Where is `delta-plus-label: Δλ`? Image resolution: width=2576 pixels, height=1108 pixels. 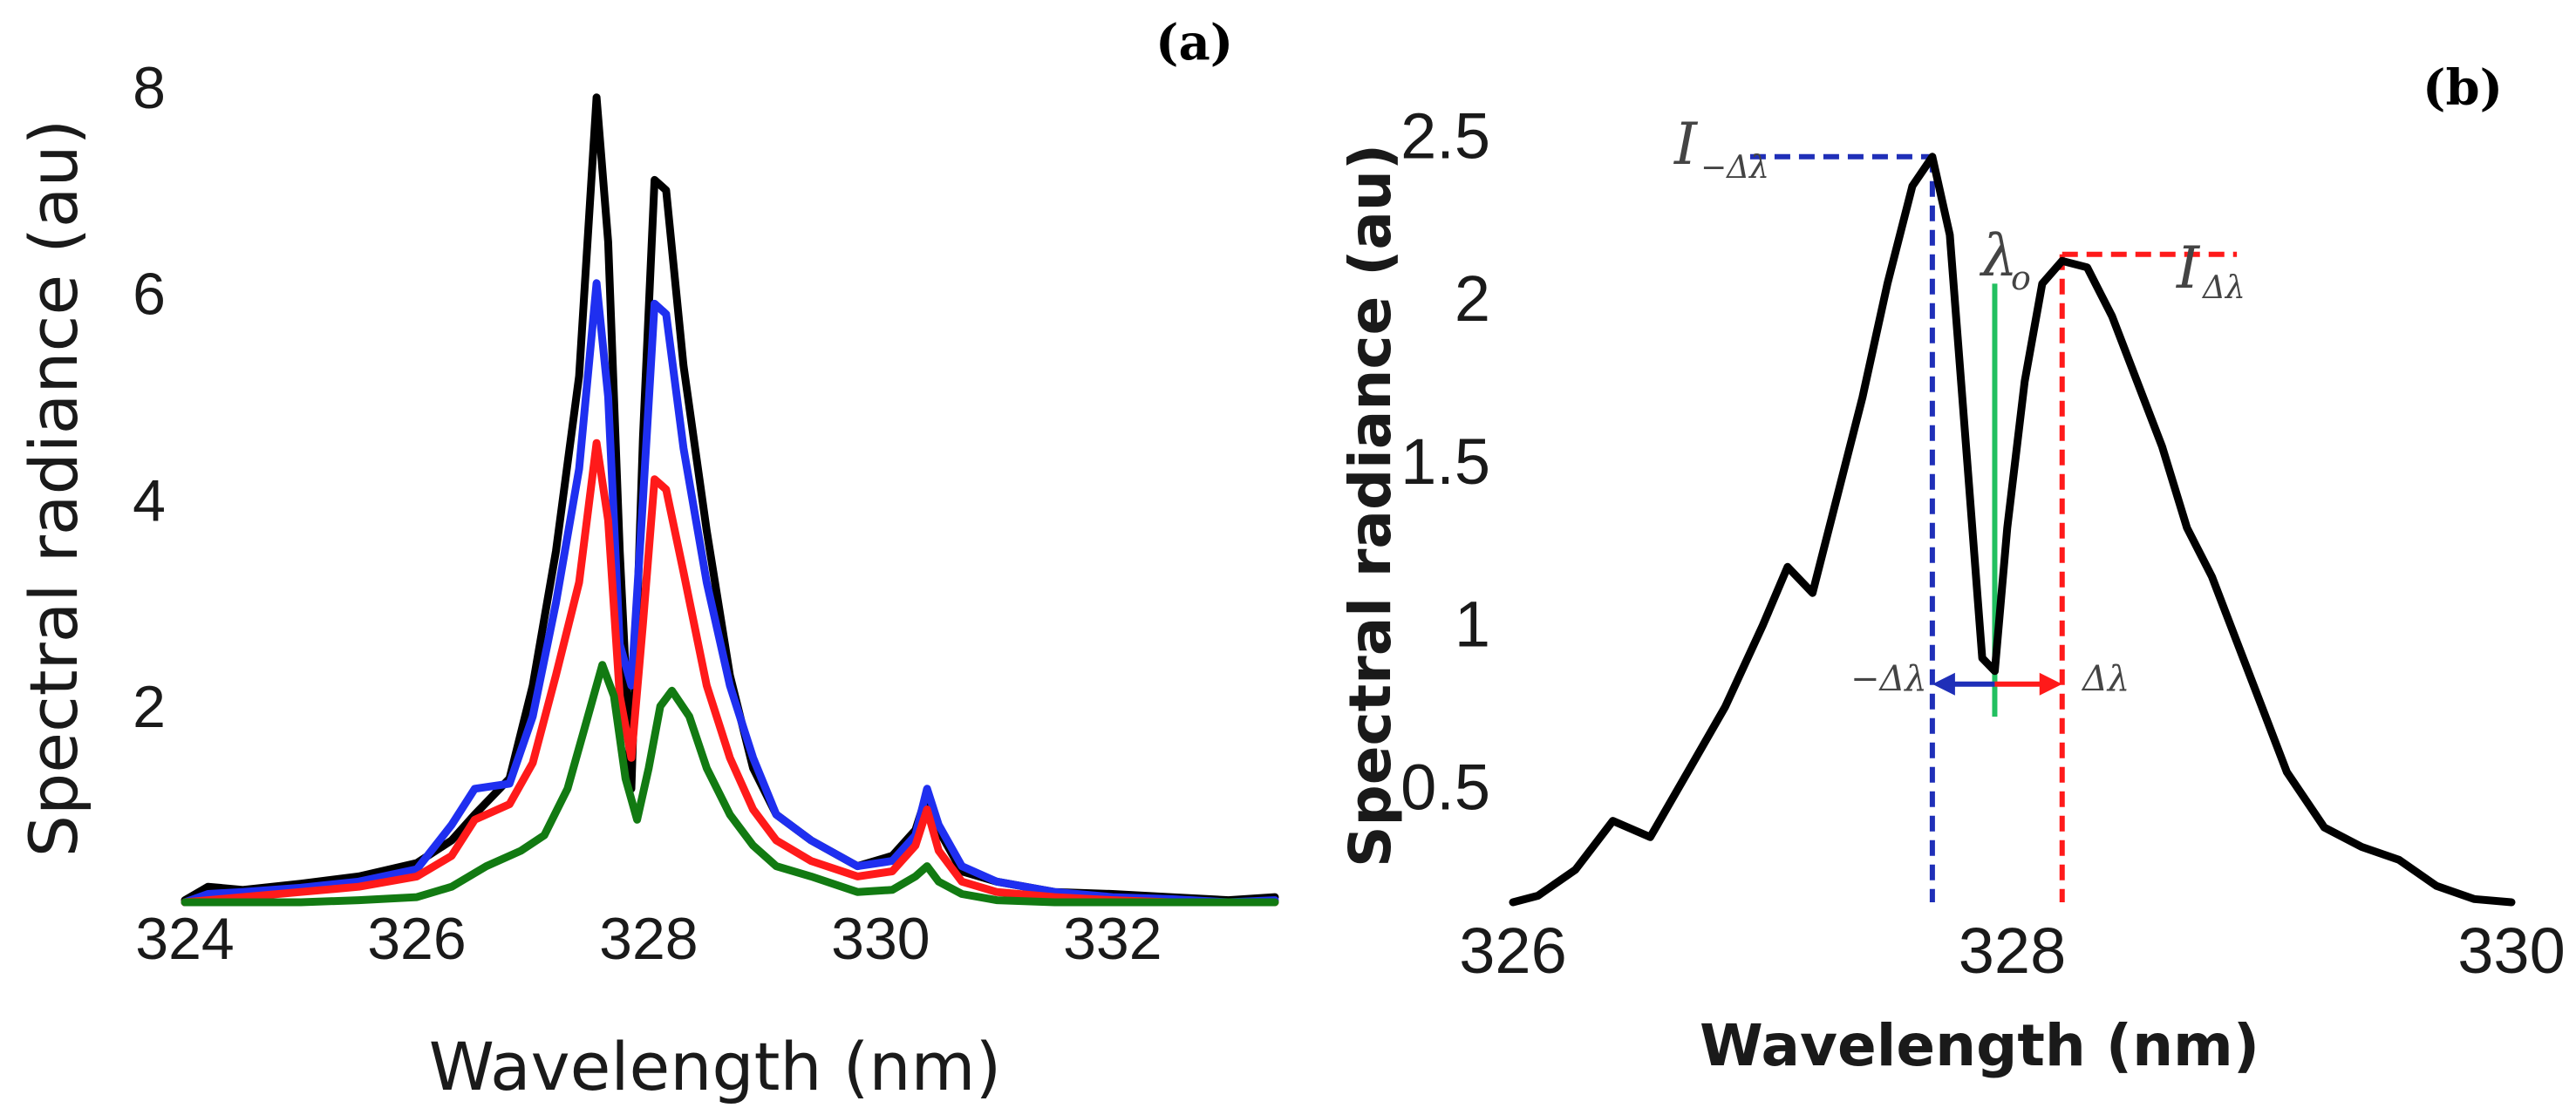
delta-plus-label: Δλ is located at coordinates (2105, 679).